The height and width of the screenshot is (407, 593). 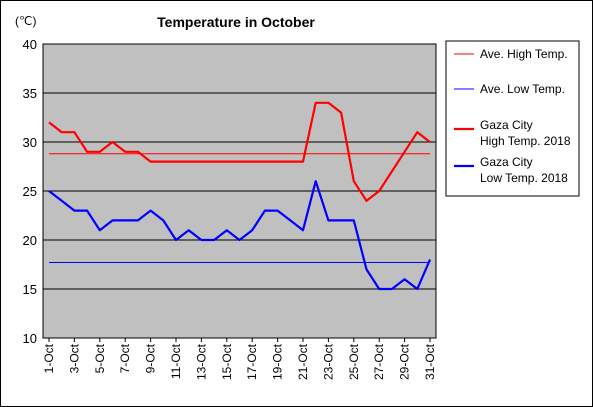 What do you see at coordinates (506, 162) in the screenshot?
I see `legend-label-3: Gaza City` at bounding box center [506, 162].